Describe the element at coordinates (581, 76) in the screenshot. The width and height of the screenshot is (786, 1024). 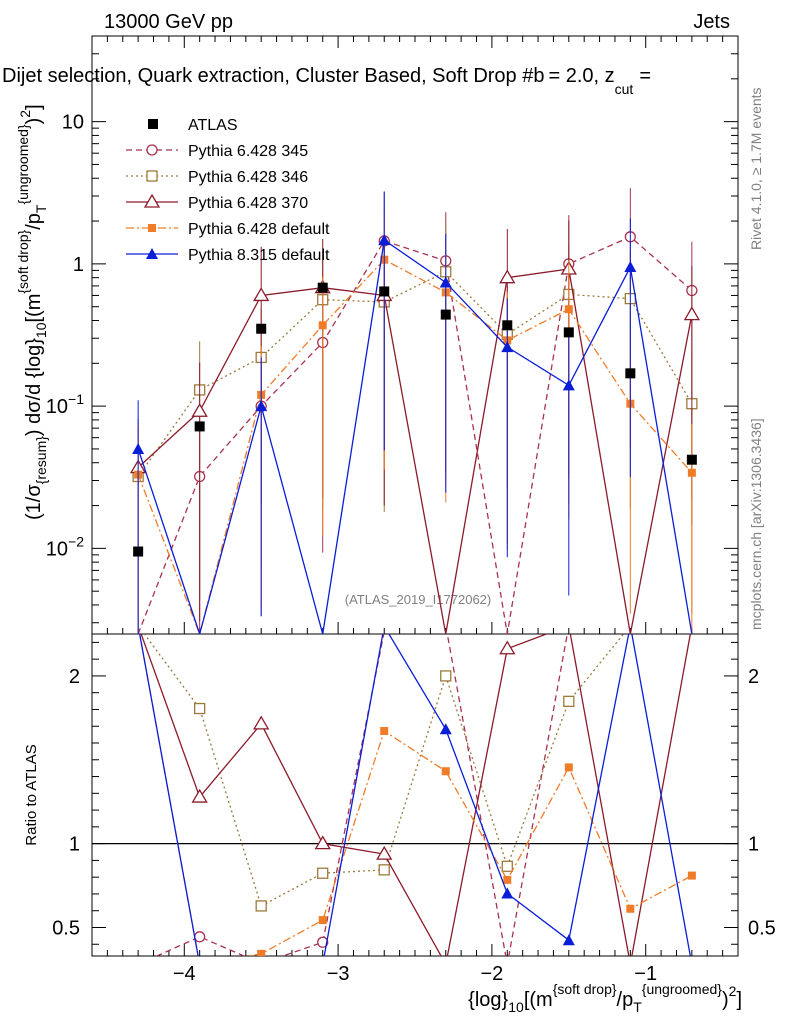
I see `plot-title-suffix: = 2.0, z` at that location.